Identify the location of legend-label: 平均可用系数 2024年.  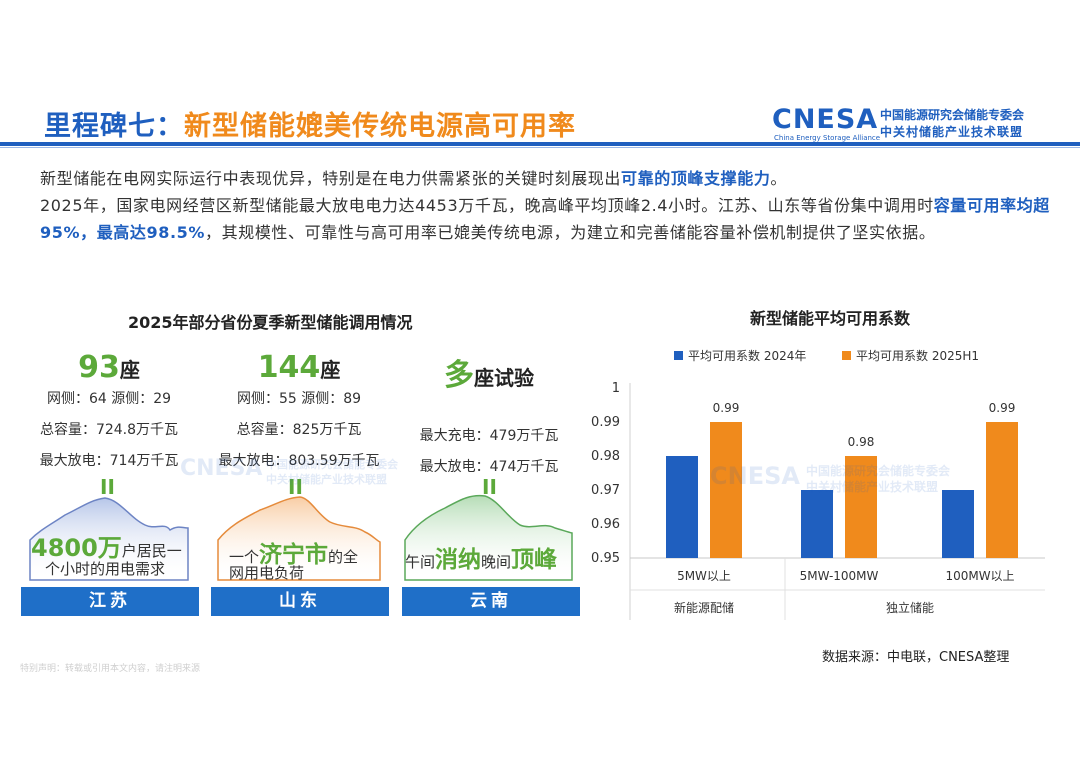
(747, 355).